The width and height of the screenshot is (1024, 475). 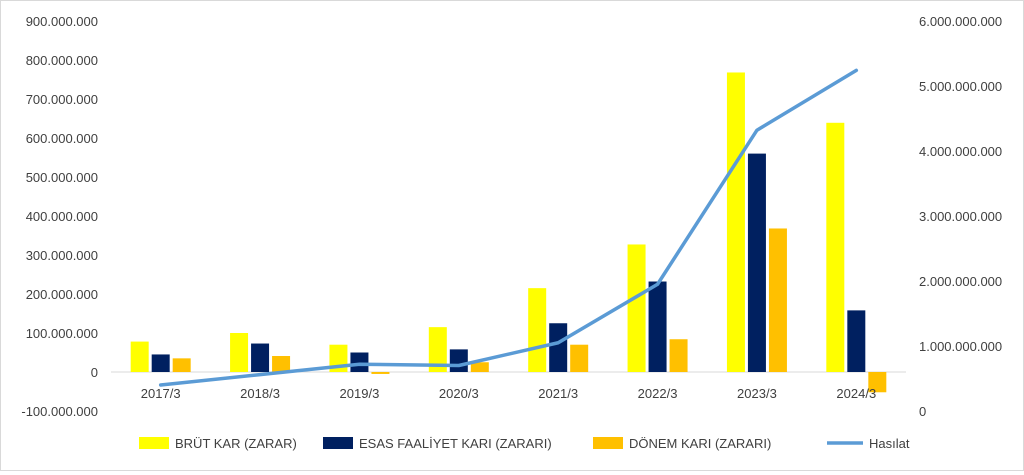 I want to click on category-label: 2017/3, so click(x=161, y=393).